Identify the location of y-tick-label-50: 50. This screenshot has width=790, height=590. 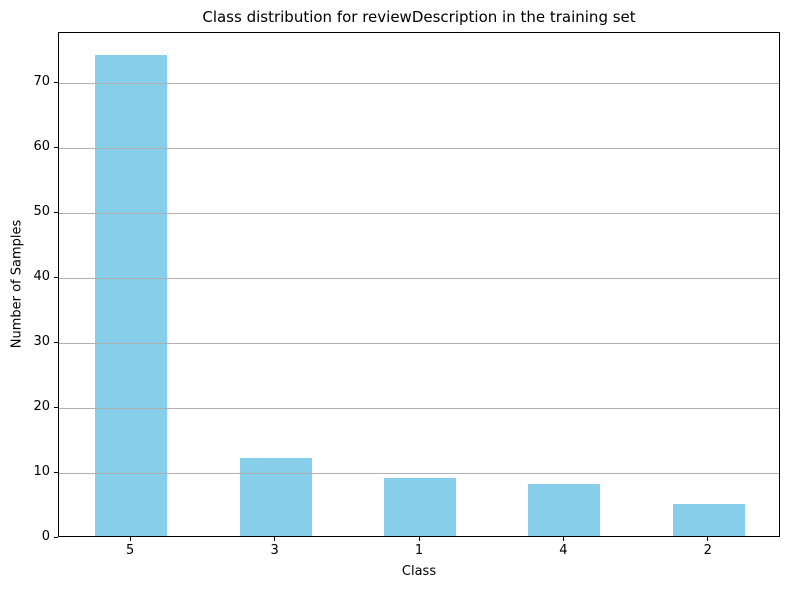
(41, 212).